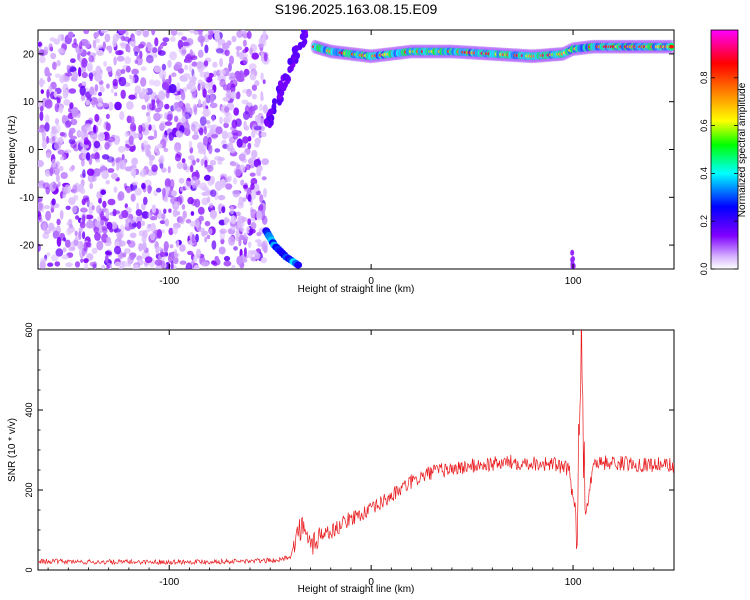 The height and width of the screenshot is (600, 750). What do you see at coordinates (298, 265) in the screenshot?
I see `lower-track-cell` at bounding box center [298, 265].